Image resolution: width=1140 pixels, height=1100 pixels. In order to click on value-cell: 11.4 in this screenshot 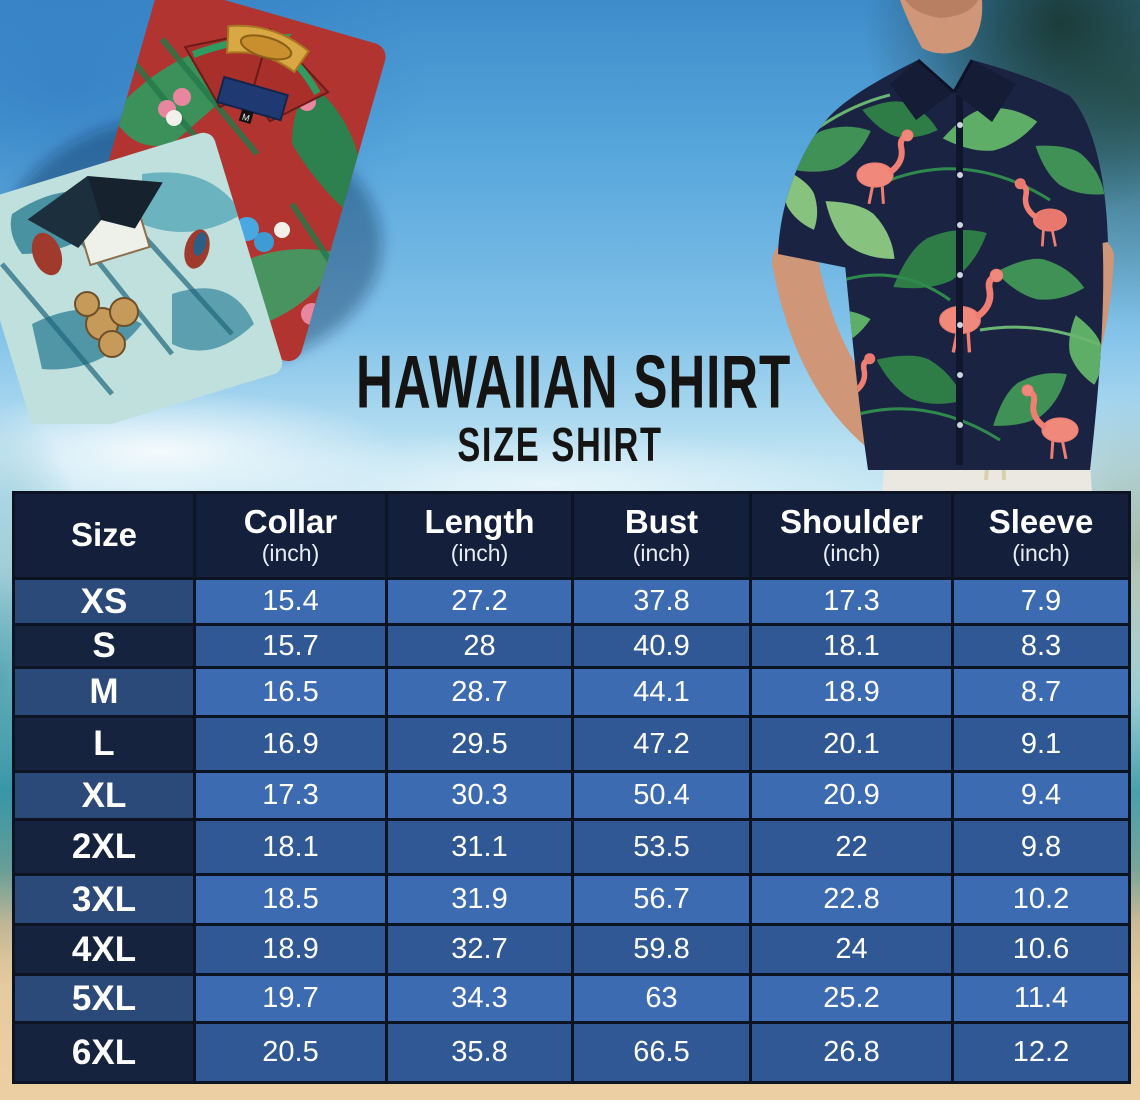, I will do `click(1041, 998)`.